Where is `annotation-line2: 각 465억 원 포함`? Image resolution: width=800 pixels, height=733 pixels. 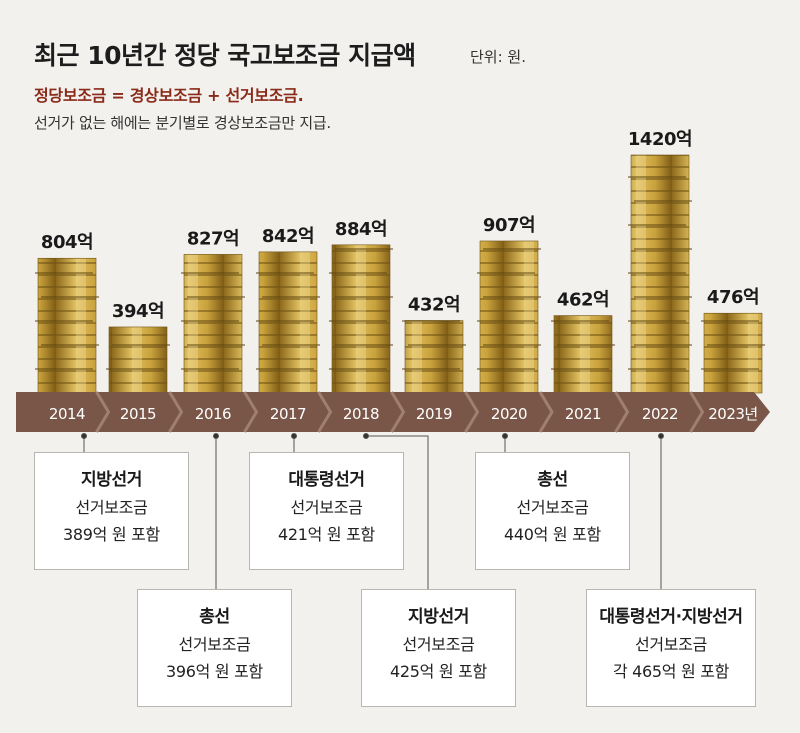
annotation-line2: 각 465억 원 포함 is located at coordinates (671, 671).